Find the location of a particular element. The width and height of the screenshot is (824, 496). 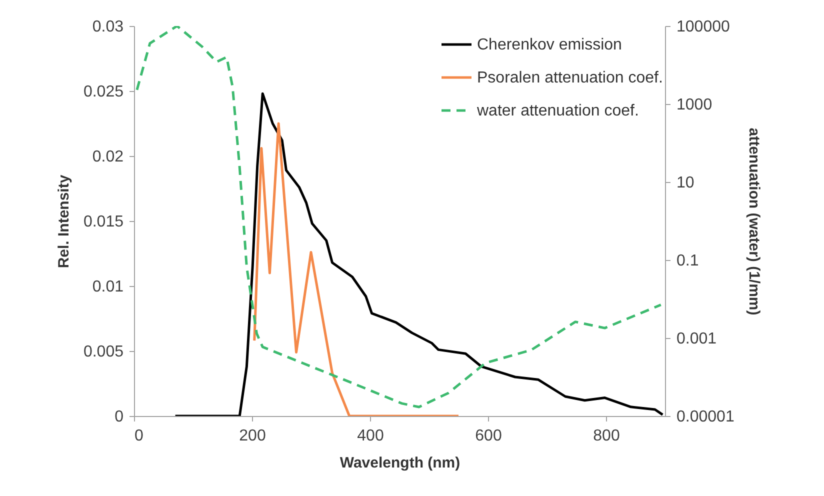

y2-tick-label: 0.001 is located at coordinates (696, 339).